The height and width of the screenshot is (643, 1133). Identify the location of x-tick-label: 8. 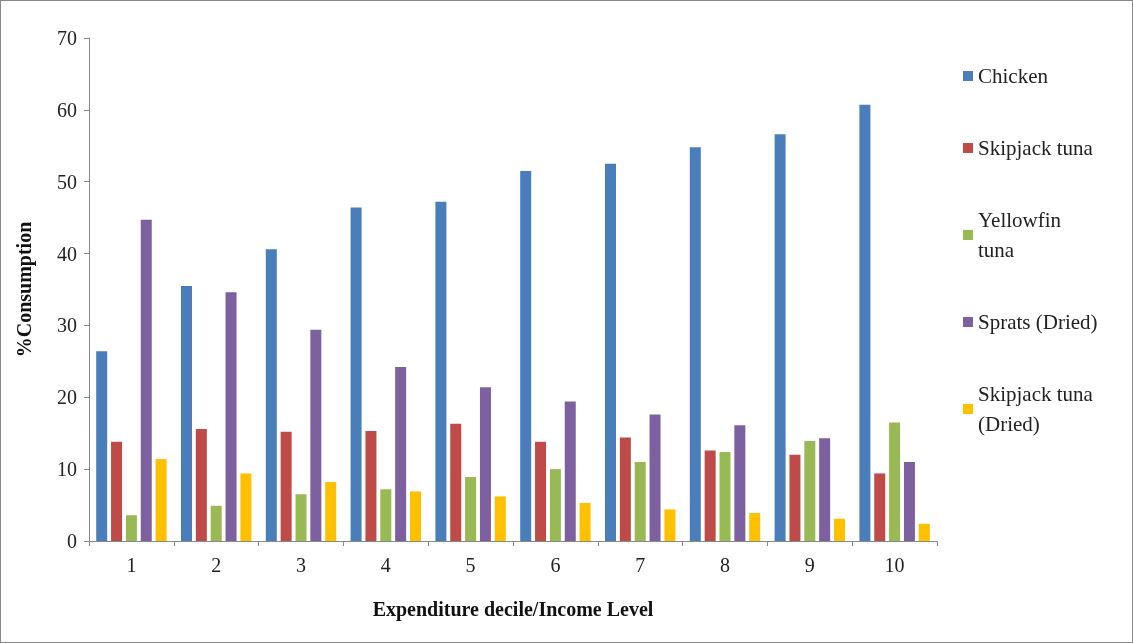
(725, 565).